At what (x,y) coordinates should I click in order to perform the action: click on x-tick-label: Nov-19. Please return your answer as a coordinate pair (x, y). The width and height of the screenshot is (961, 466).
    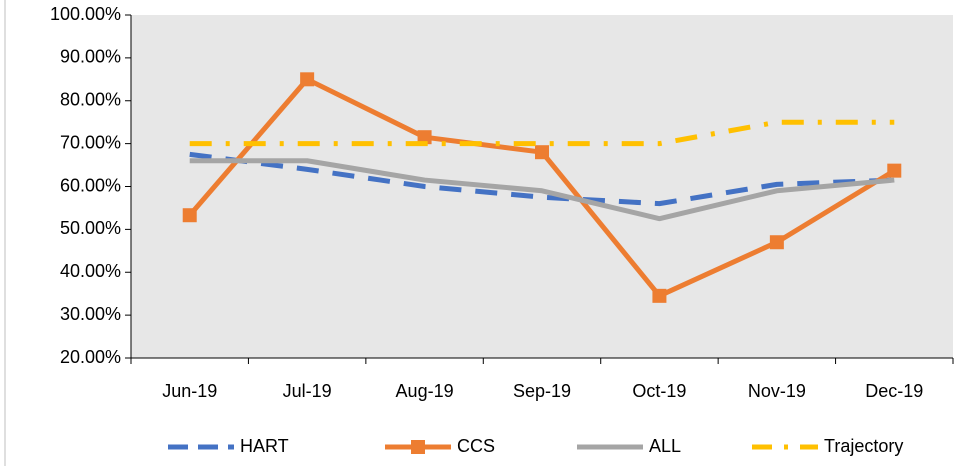
    Looking at the image, I should click on (777, 391).